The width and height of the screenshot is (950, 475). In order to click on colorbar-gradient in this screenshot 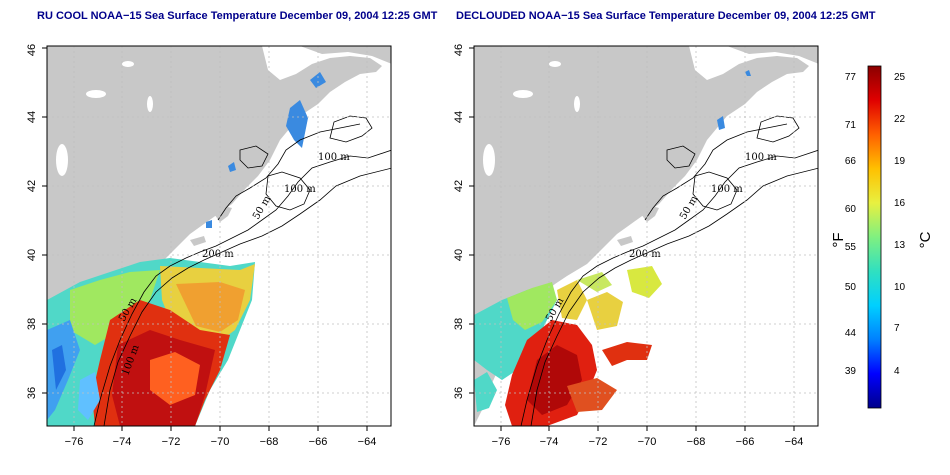, I will do `click(874, 237)`.